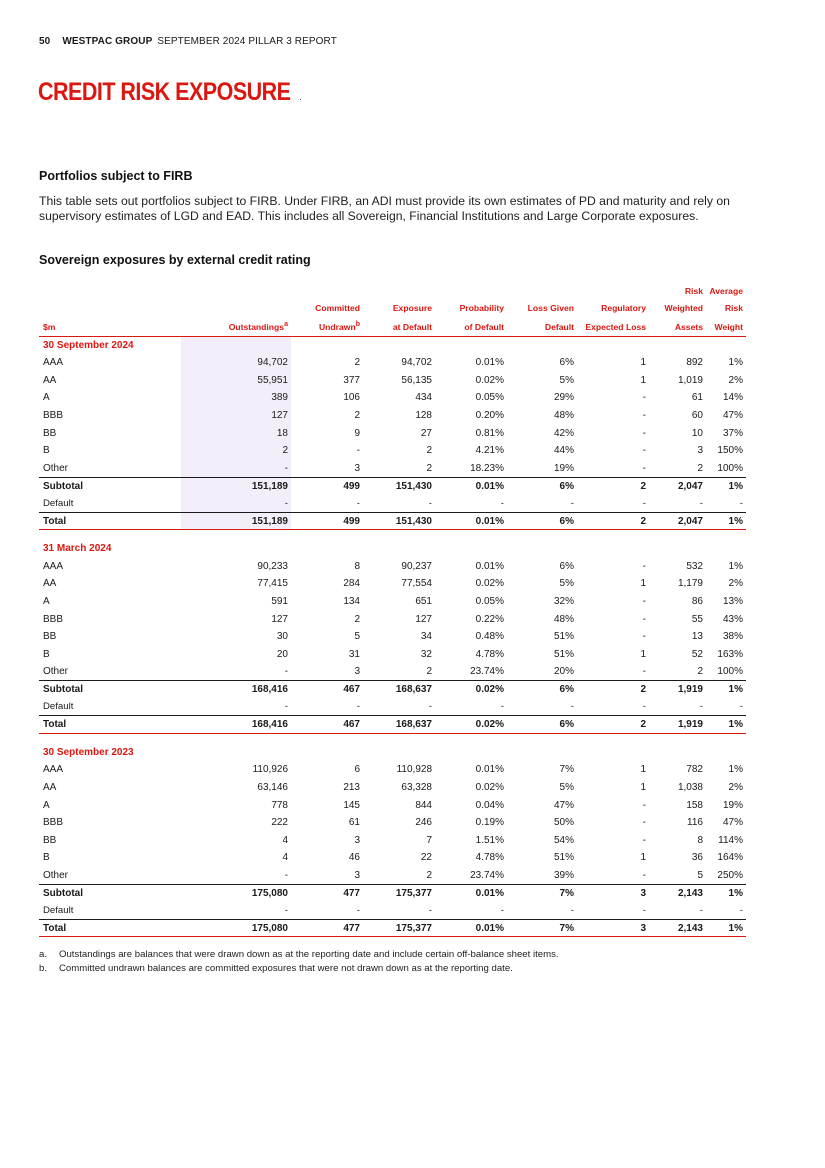 This screenshot has height=1168, width=825. What do you see at coordinates (563, 672) in the screenshot?
I see `table-cell: 20%` at bounding box center [563, 672].